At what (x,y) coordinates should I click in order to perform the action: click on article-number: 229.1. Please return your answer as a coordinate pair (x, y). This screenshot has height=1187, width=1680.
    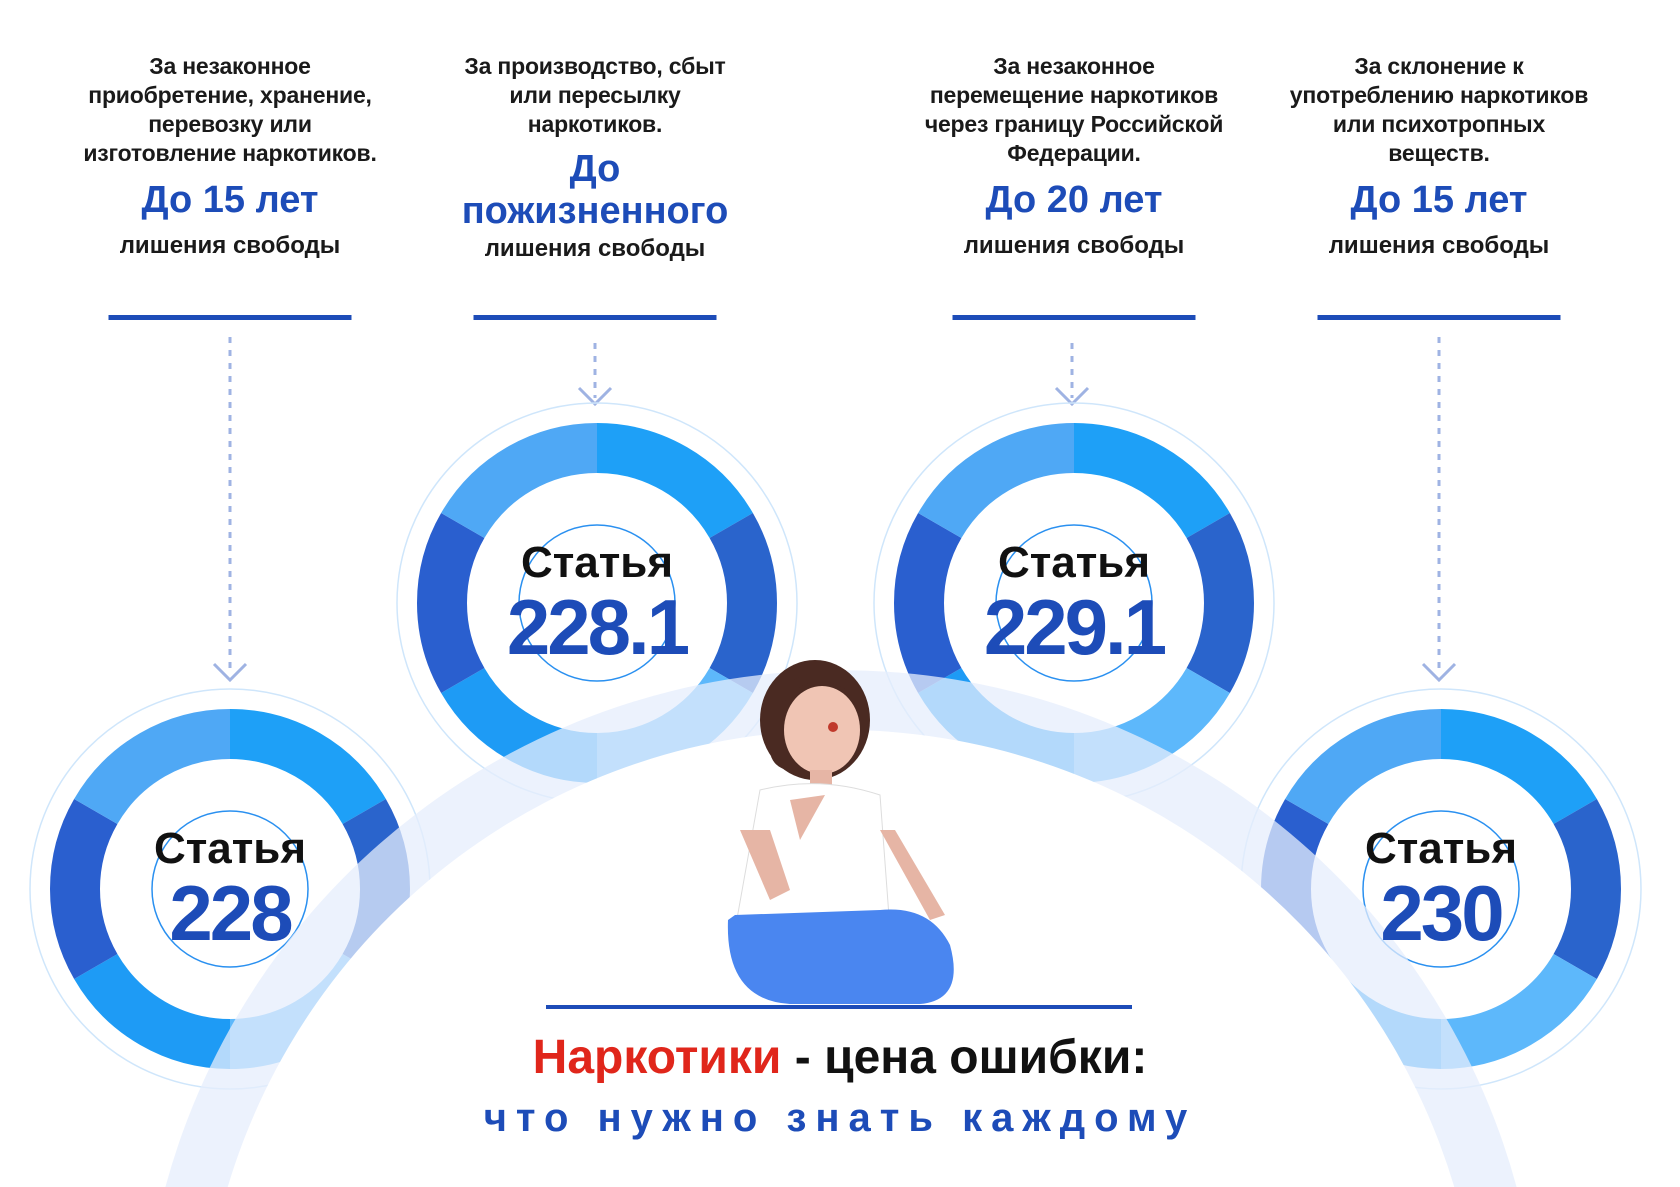
    Looking at the image, I should click on (1075, 627).